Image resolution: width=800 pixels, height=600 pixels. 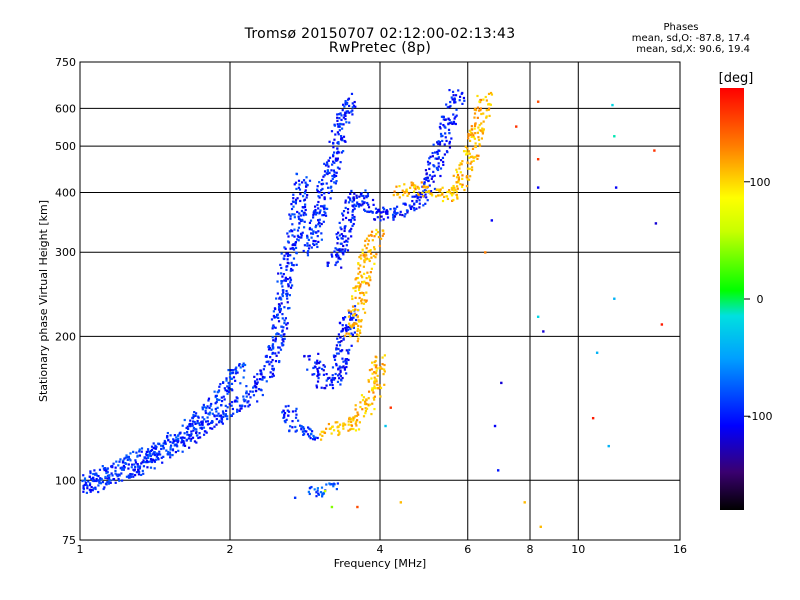 What do you see at coordinates (295, 497) in the screenshot?
I see `sparse-data-point` at bounding box center [295, 497].